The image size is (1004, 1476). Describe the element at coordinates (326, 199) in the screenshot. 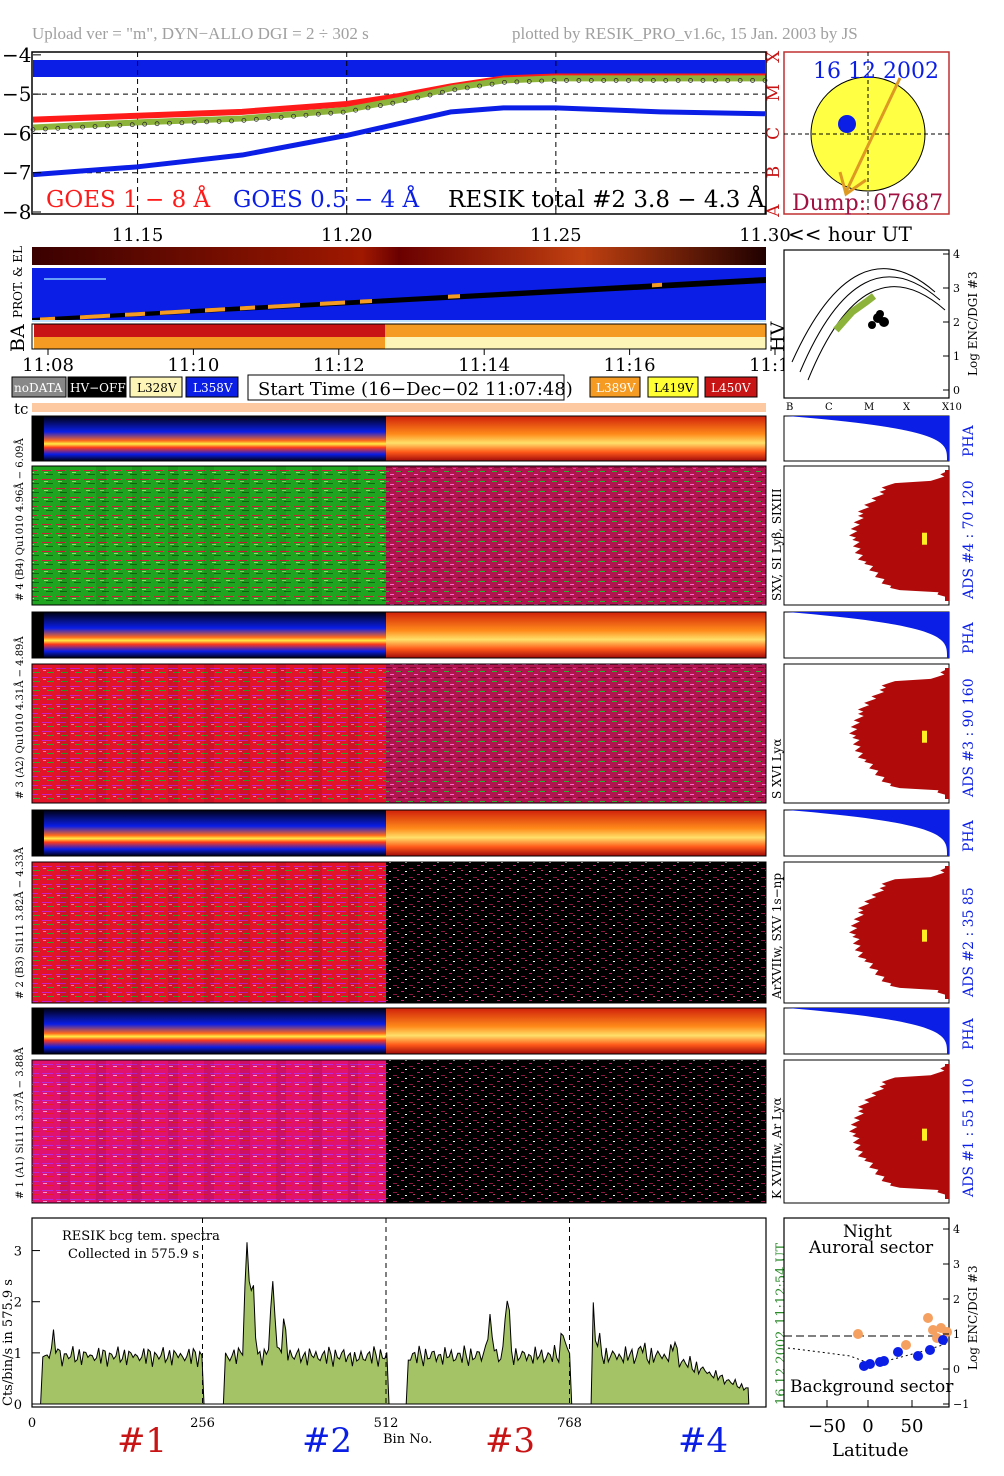

I see `goes-legend-short: GOES 0.5 − 4 Å` at that location.